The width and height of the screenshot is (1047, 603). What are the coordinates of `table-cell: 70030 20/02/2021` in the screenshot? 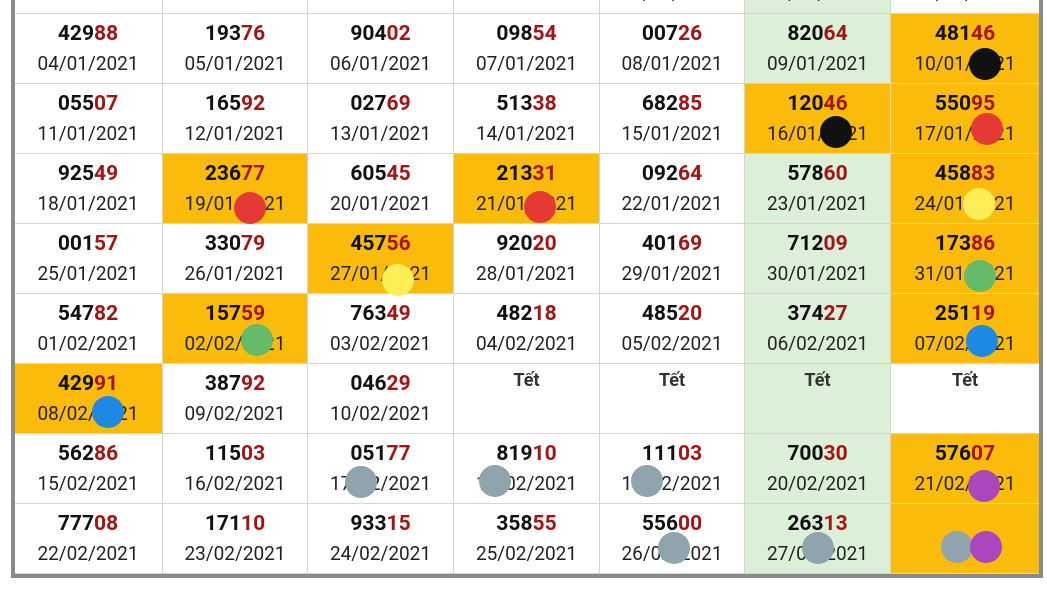 It's located at (818, 469).